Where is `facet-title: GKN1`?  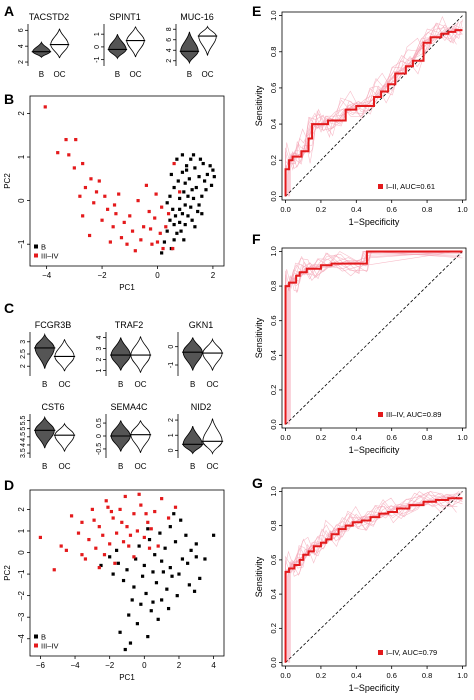 facet-title: GKN1 is located at coordinates (201, 325).